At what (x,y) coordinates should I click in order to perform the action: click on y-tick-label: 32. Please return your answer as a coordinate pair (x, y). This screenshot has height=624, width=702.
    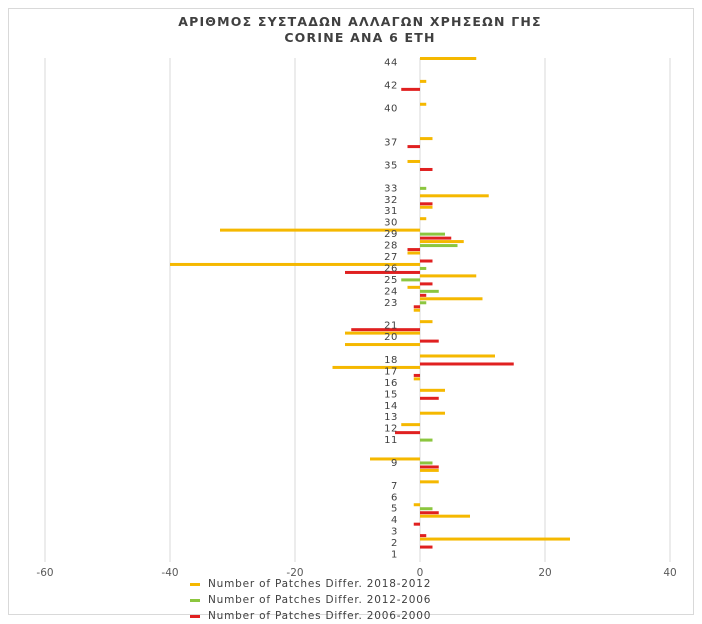
    Looking at the image, I should click on (391, 200).